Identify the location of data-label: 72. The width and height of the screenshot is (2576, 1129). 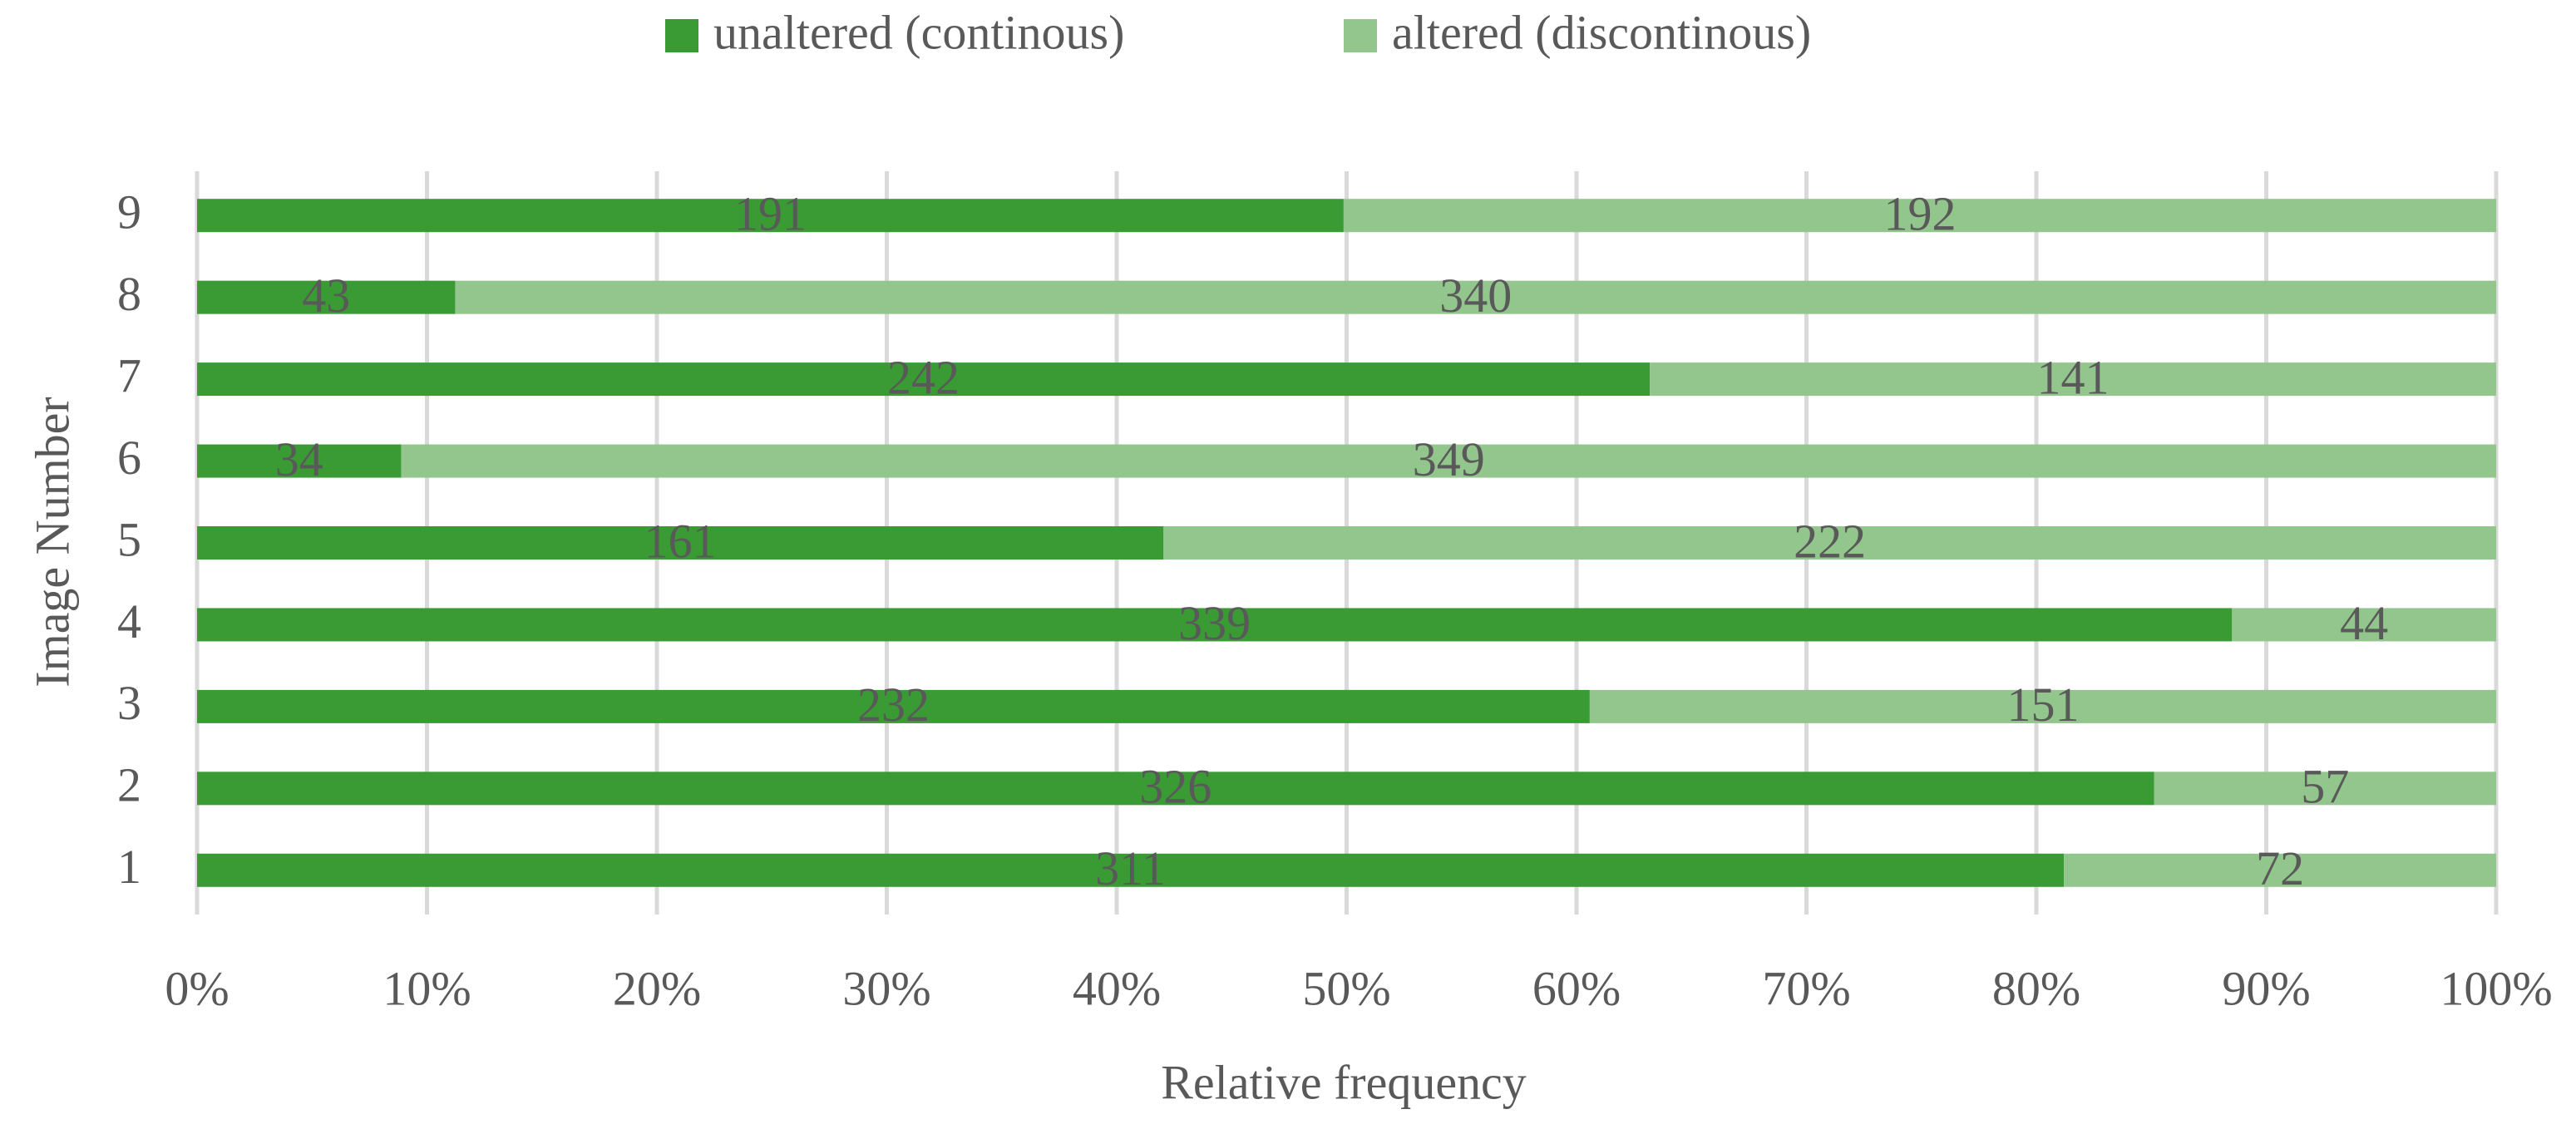
(2280, 868).